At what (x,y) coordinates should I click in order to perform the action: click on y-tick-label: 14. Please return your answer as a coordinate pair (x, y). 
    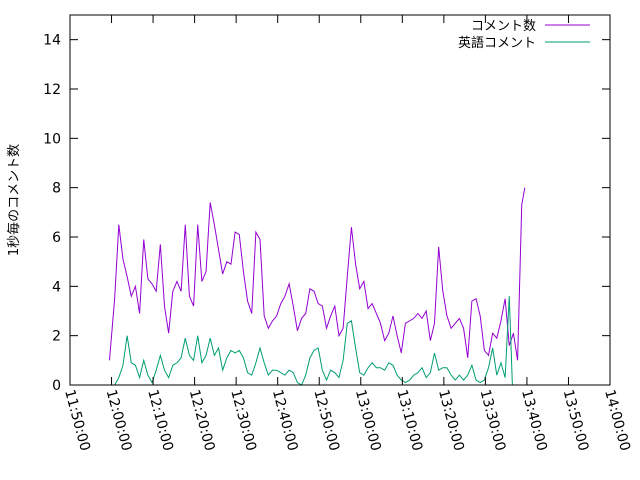
    Looking at the image, I should click on (52, 41).